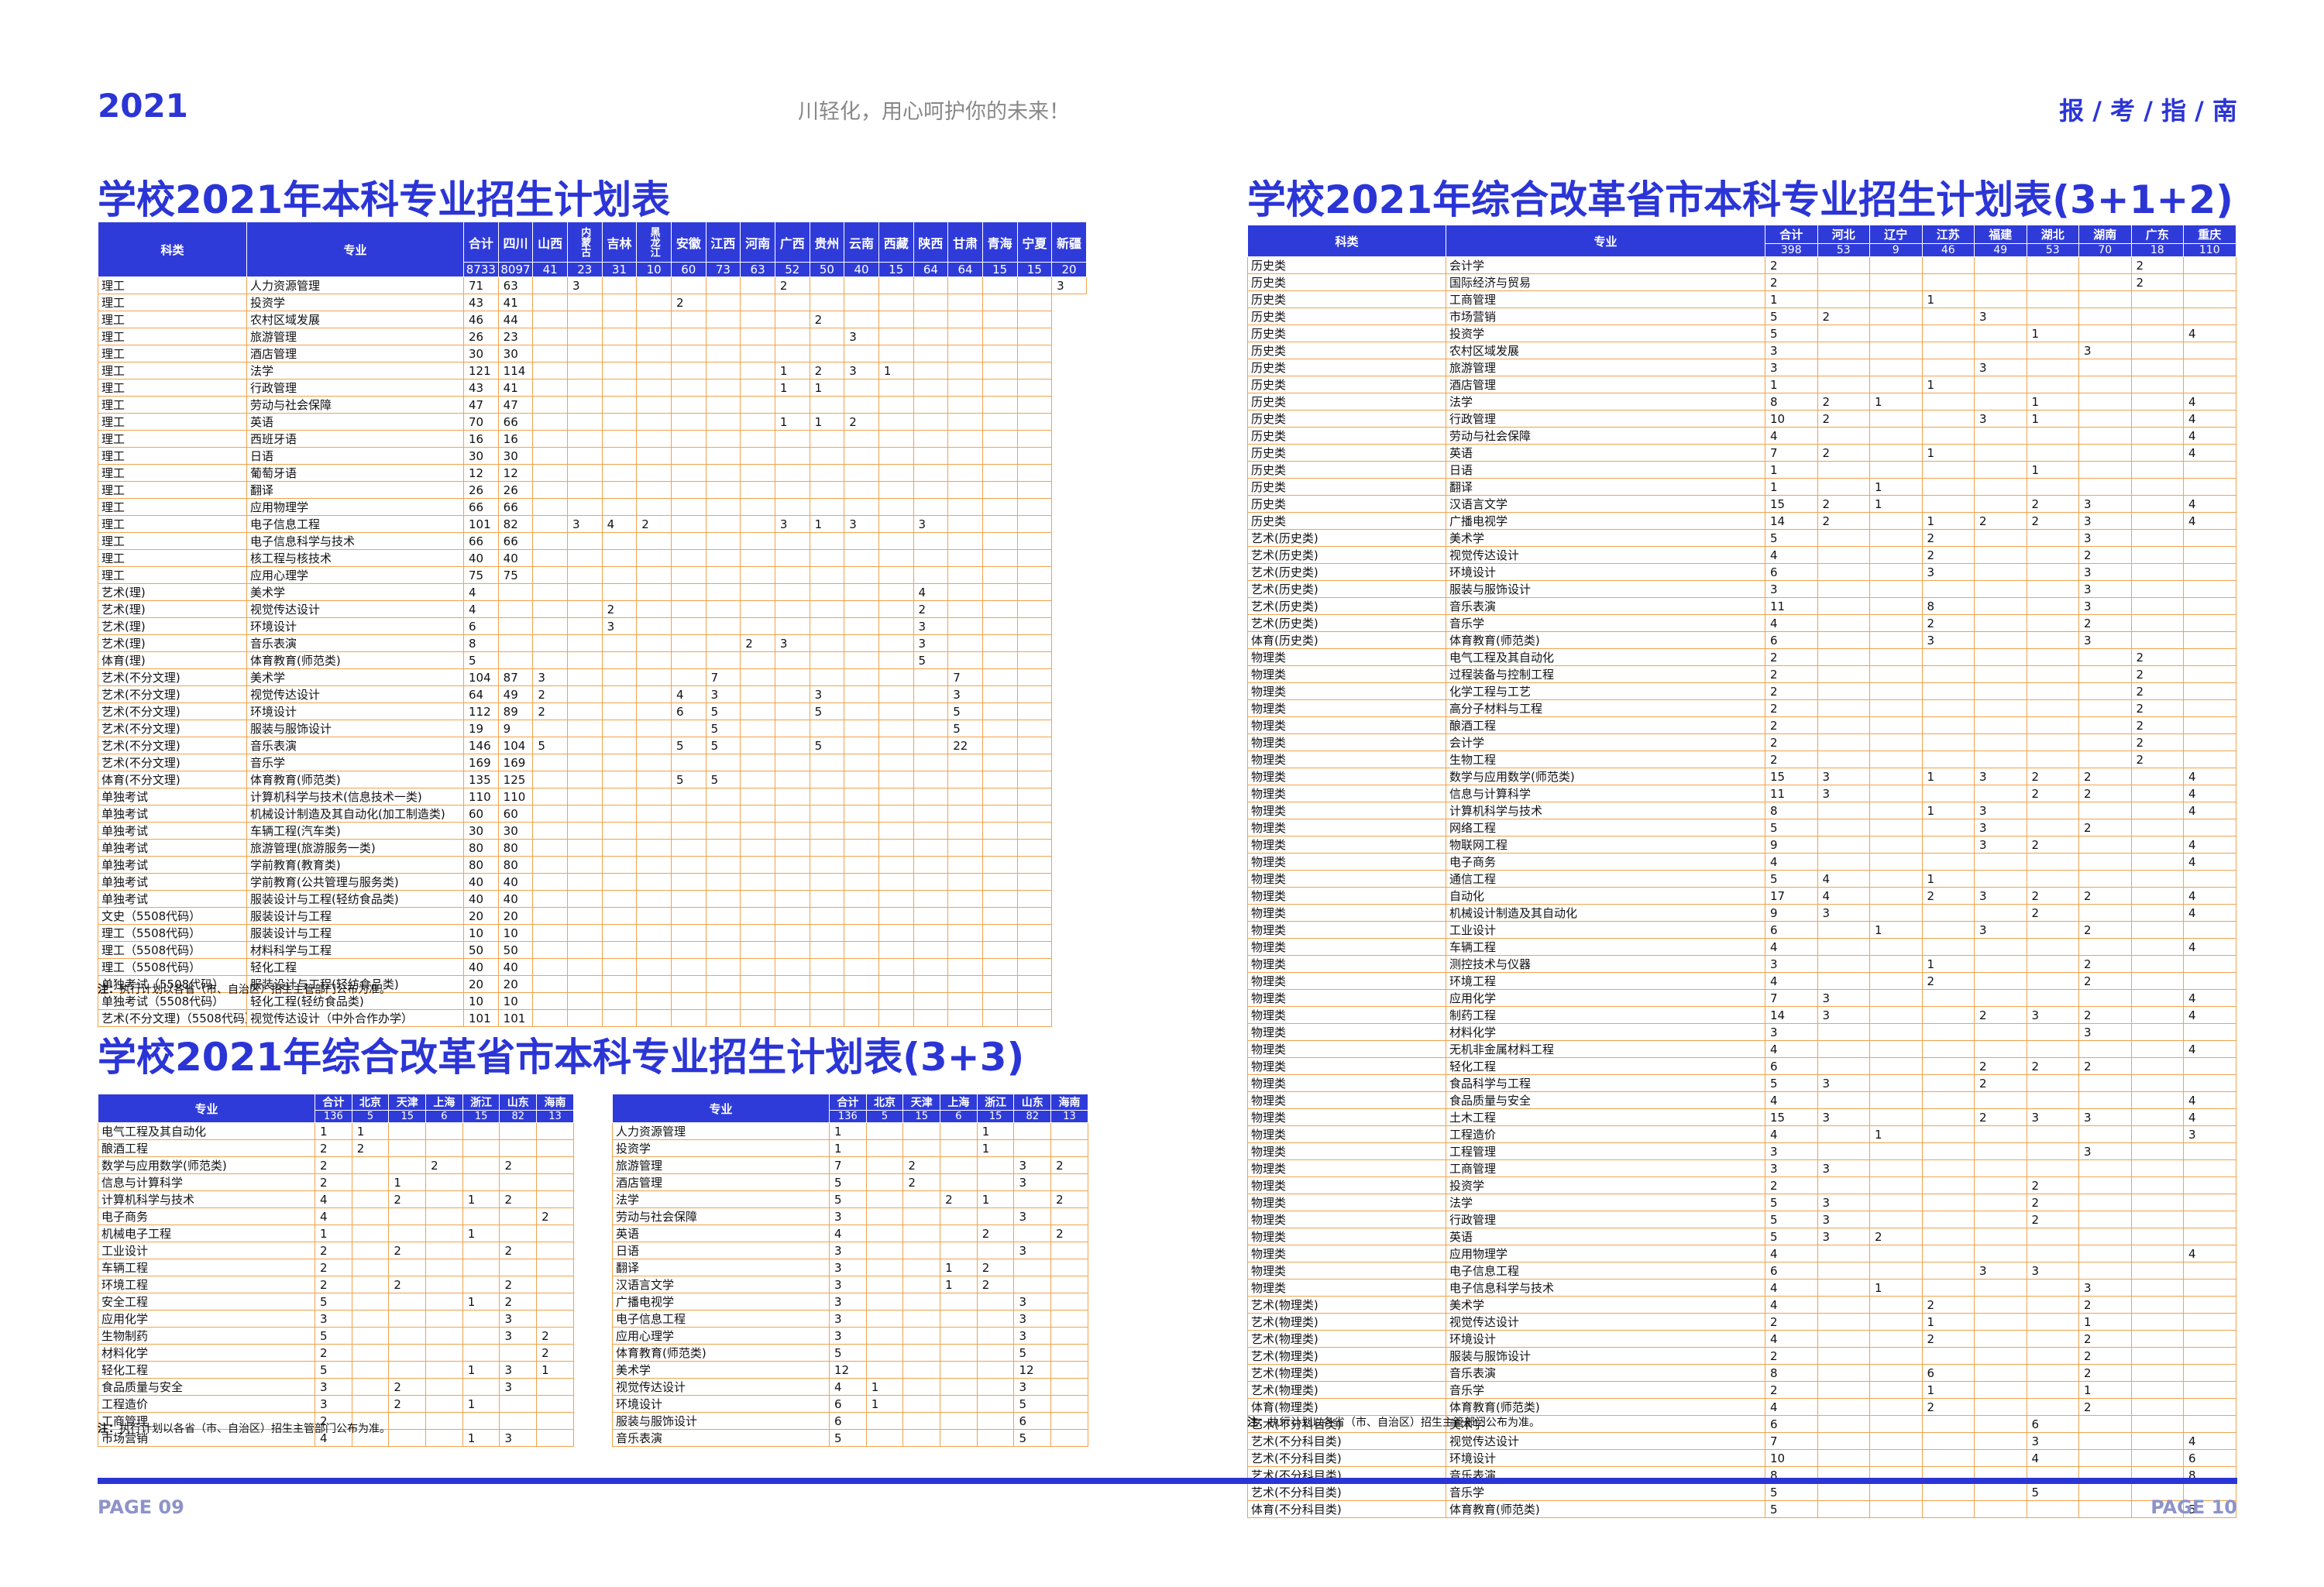 The image size is (2324, 1587). Describe the element at coordinates (336, 1148) in the screenshot. I see `table-row: 酿酒工程 2 2` at that location.